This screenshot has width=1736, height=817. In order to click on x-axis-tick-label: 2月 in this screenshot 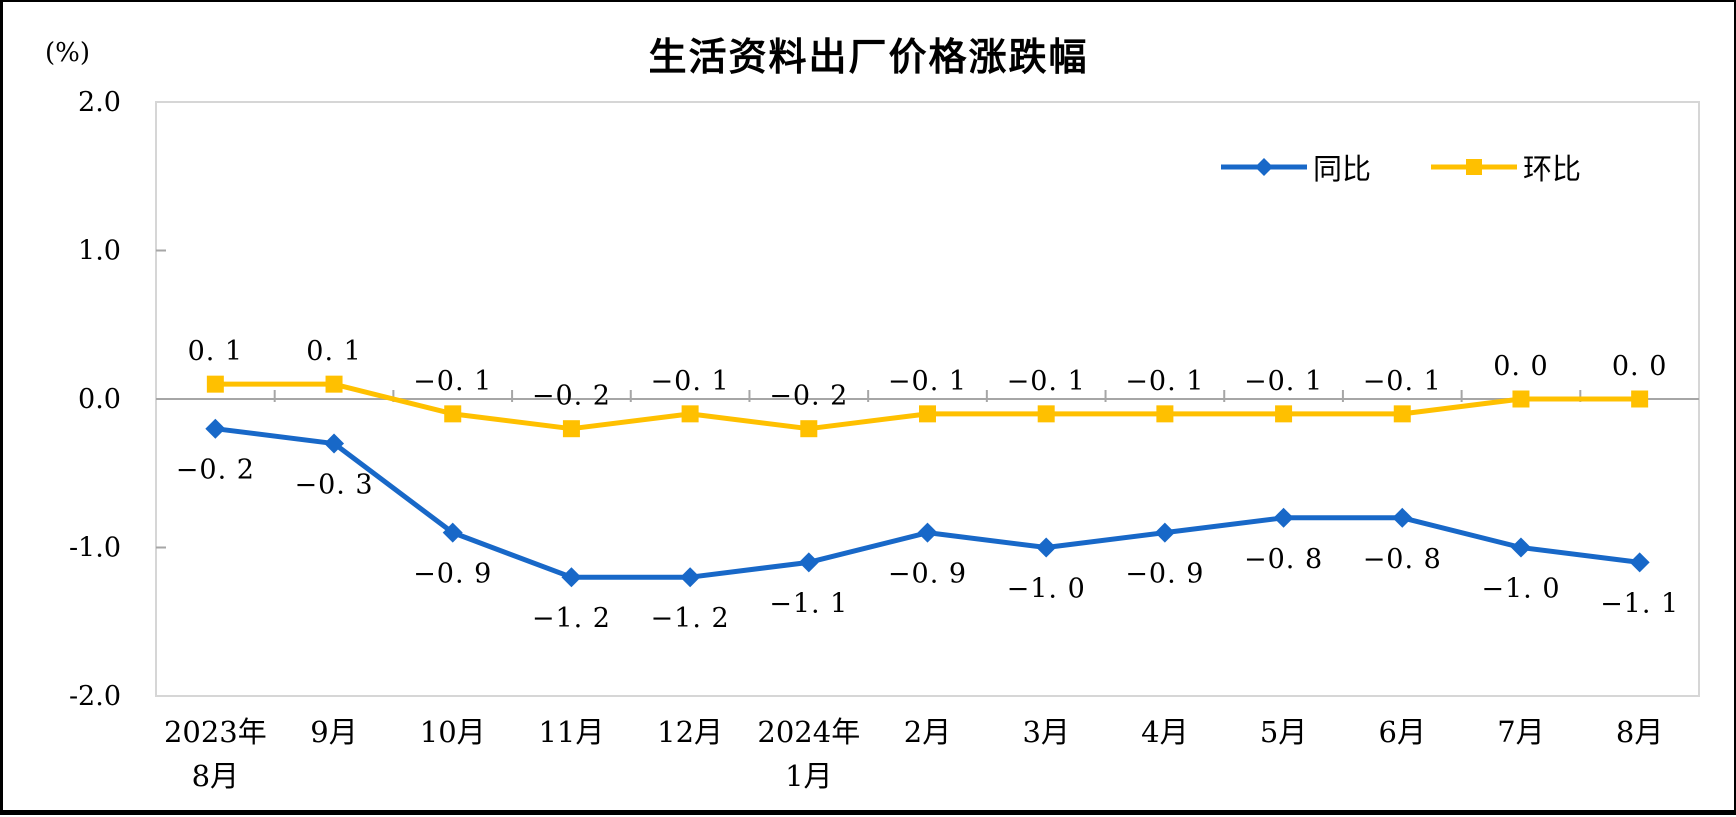, I will do `click(927, 732)`.